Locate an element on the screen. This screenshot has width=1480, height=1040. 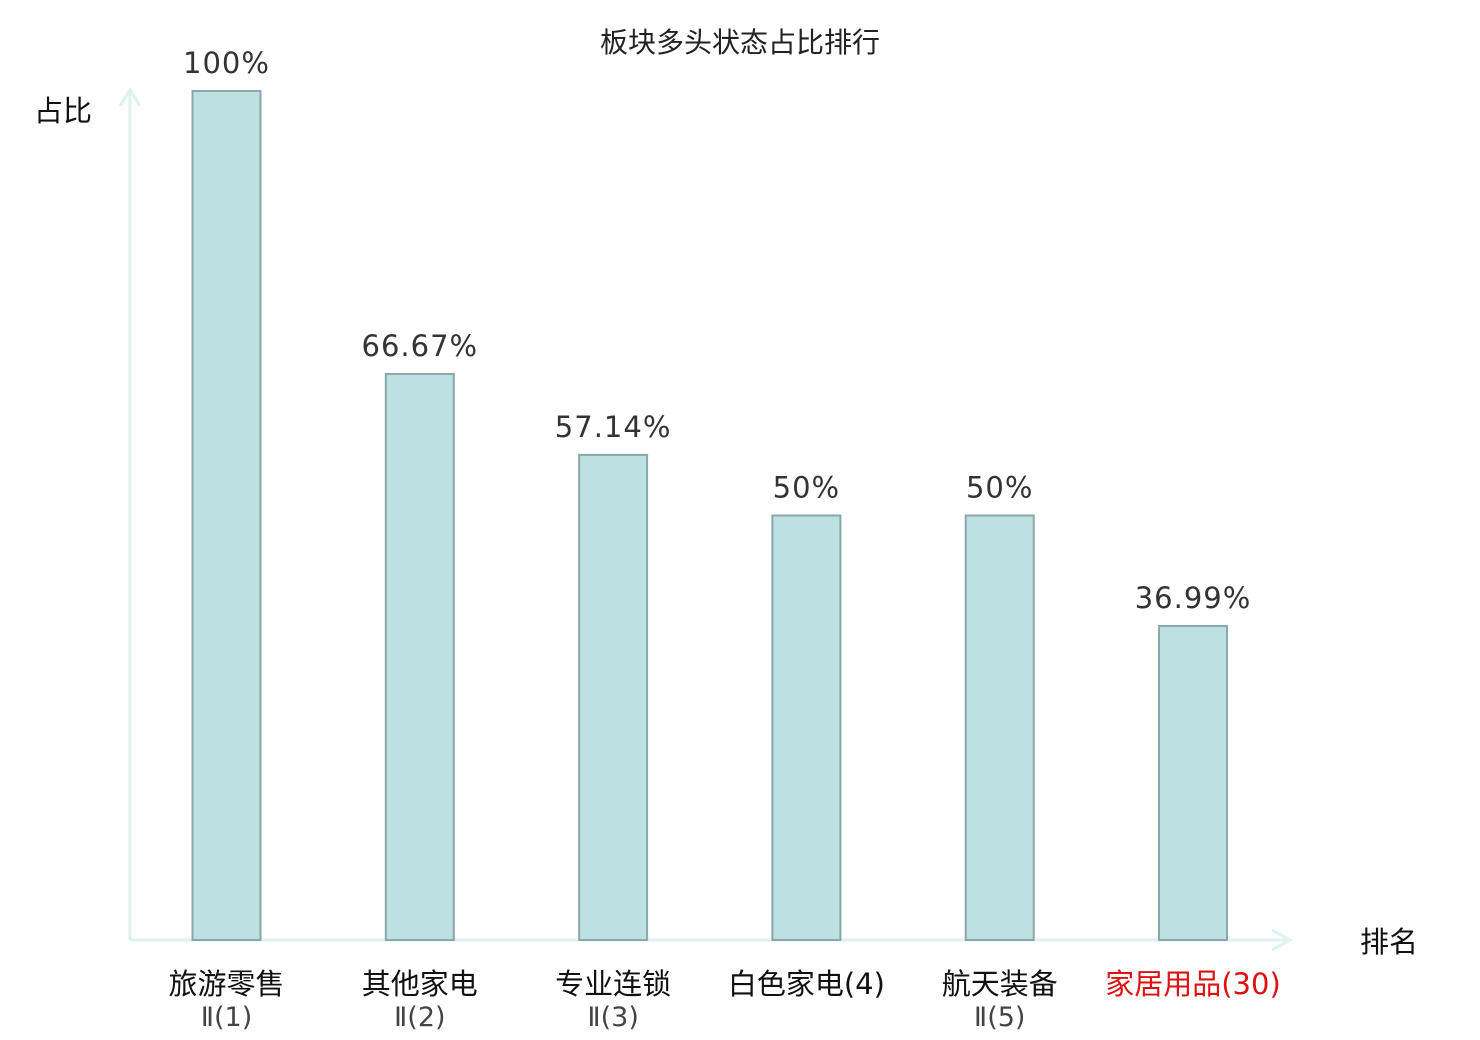
category-label: 家居用品(30) is located at coordinates (1193, 984).